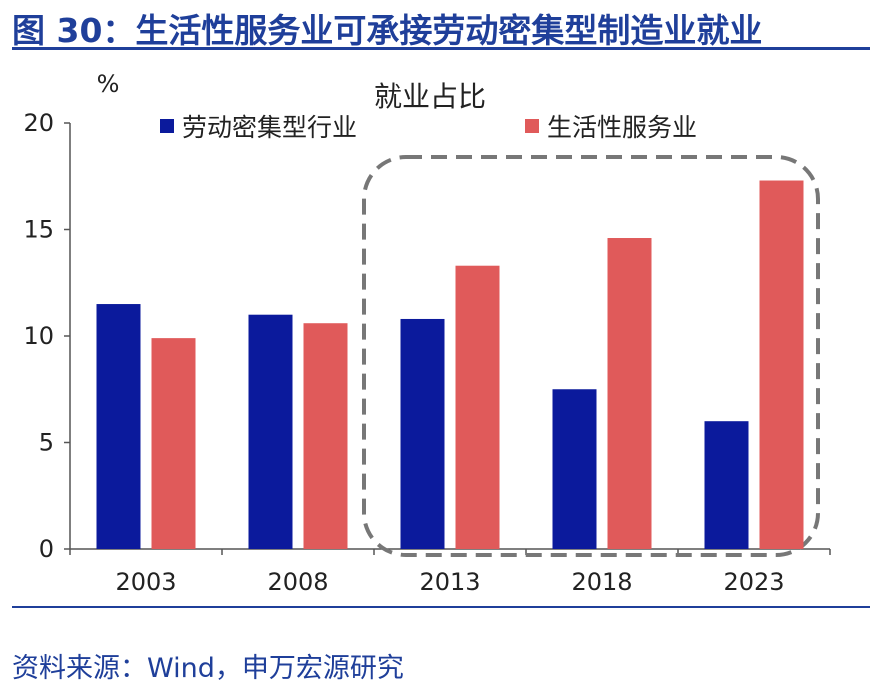 This screenshot has height=698, width=880. What do you see at coordinates (325, 436) in the screenshot?
I see `bar-life-service-2008` at bounding box center [325, 436].